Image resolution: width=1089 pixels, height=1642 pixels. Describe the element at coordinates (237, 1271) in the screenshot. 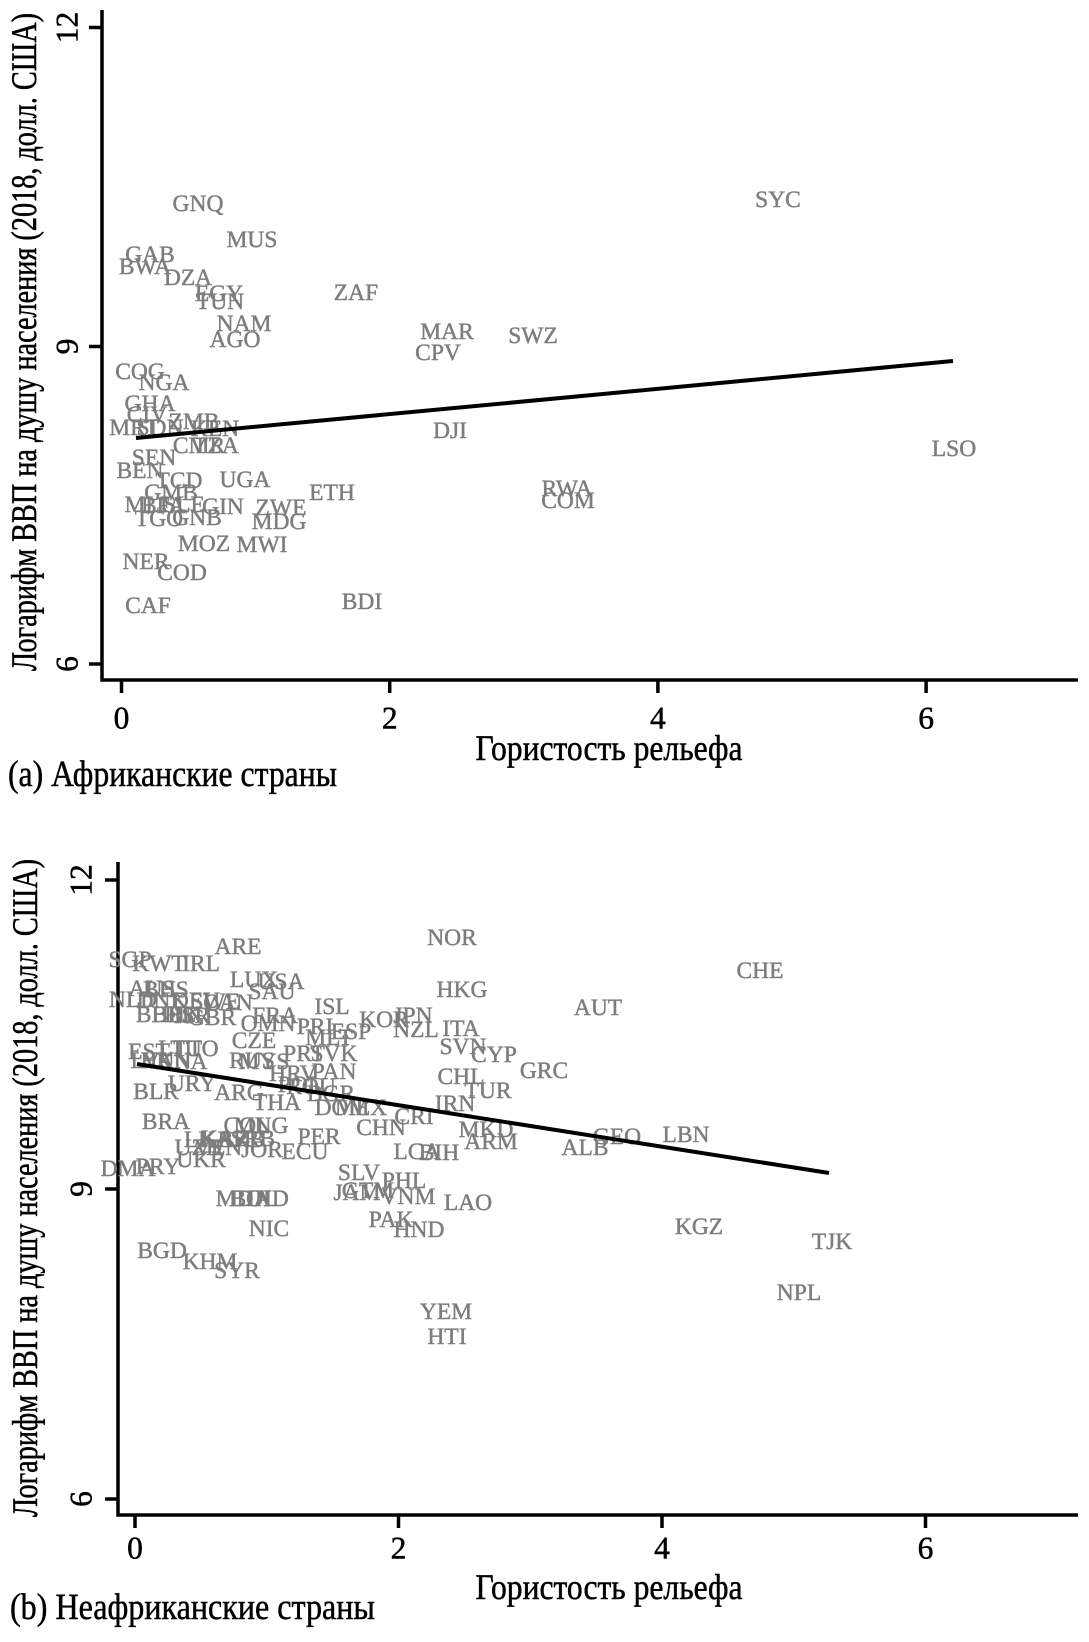

I see `svg-text: SYR` at that location.